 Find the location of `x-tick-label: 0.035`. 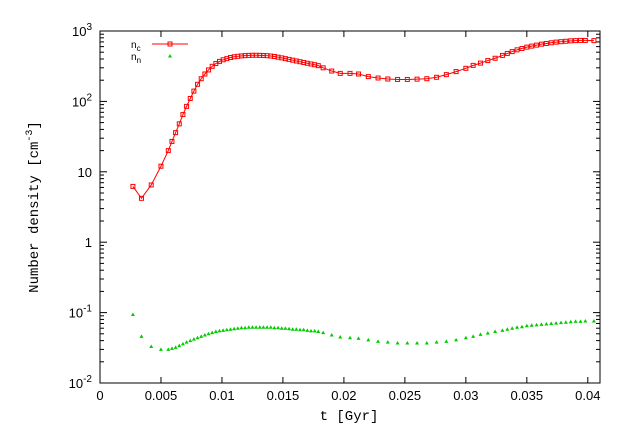

x-tick-label: 0.035 is located at coordinates (527, 395).